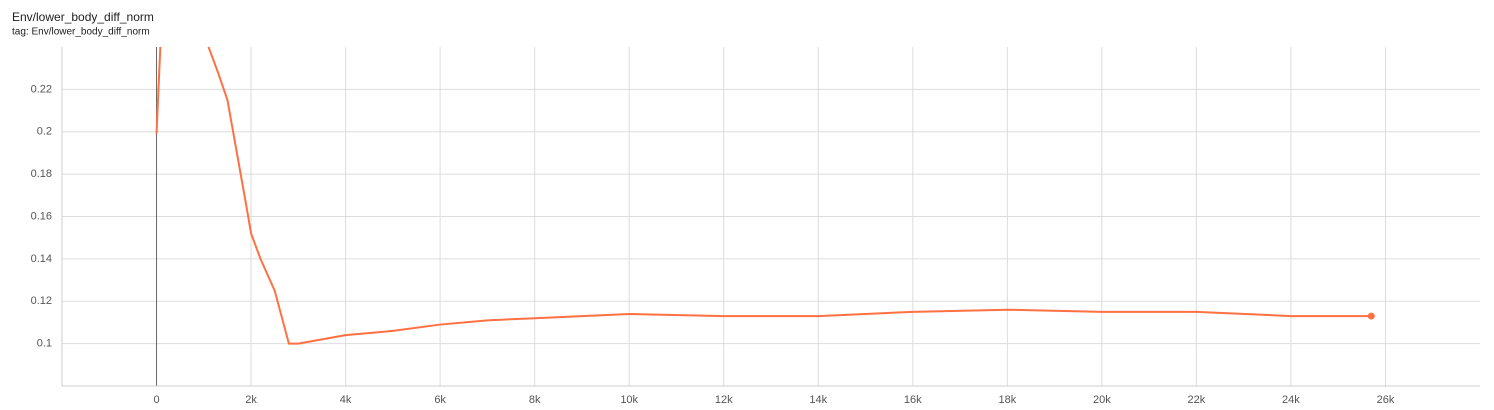 The image size is (1494, 410). What do you see at coordinates (1007, 400) in the screenshot?
I see `x-tick-label: 18k` at bounding box center [1007, 400].